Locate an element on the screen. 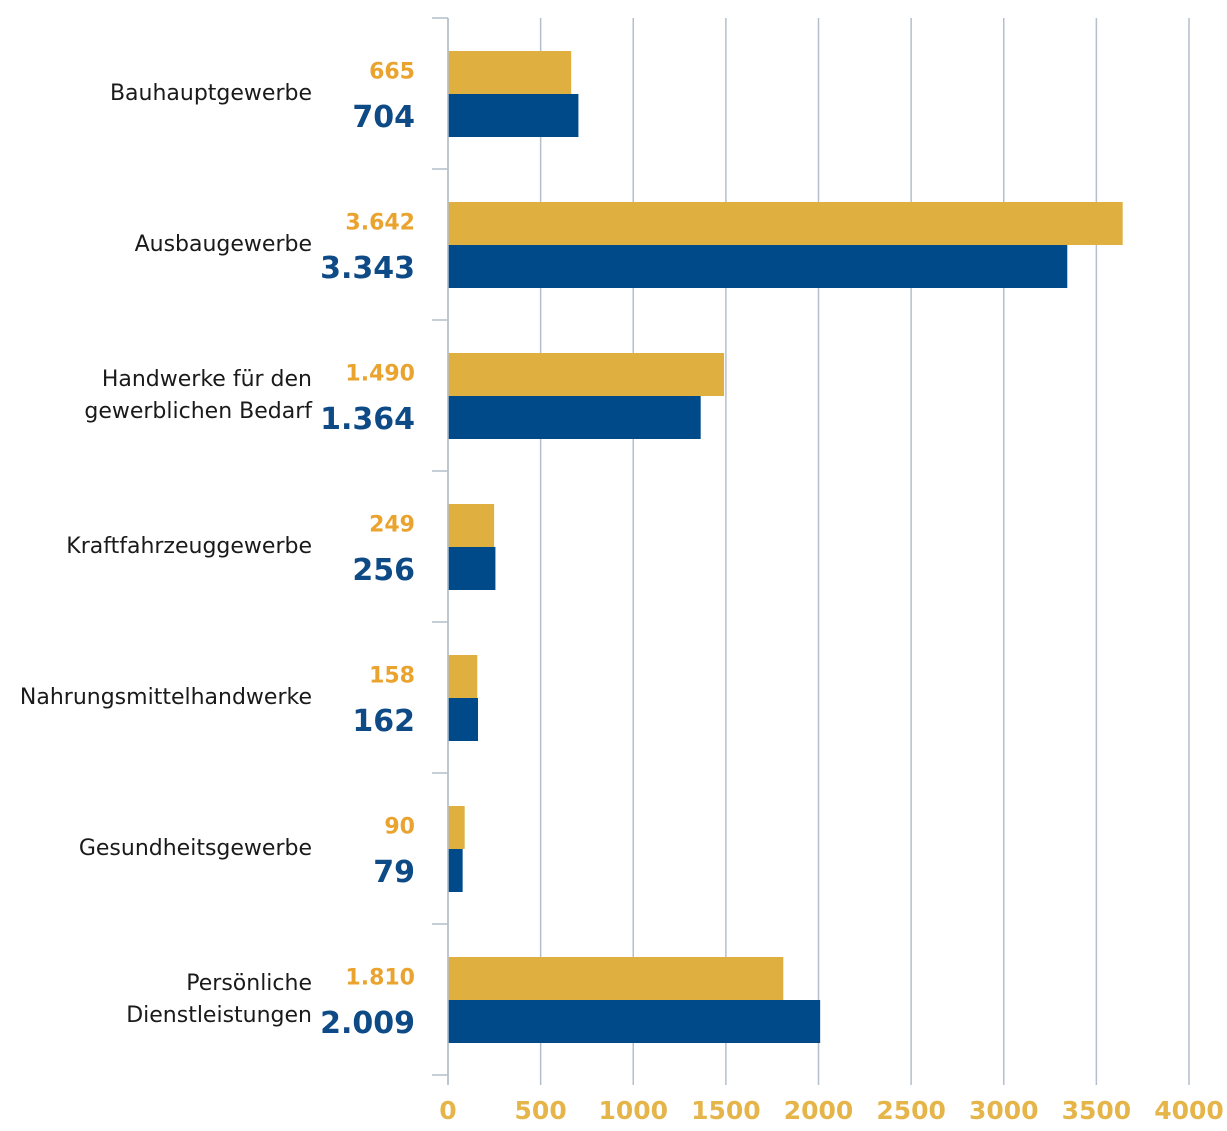 The height and width of the screenshot is (1131, 1227). value-label: 249 is located at coordinates (392, 525).